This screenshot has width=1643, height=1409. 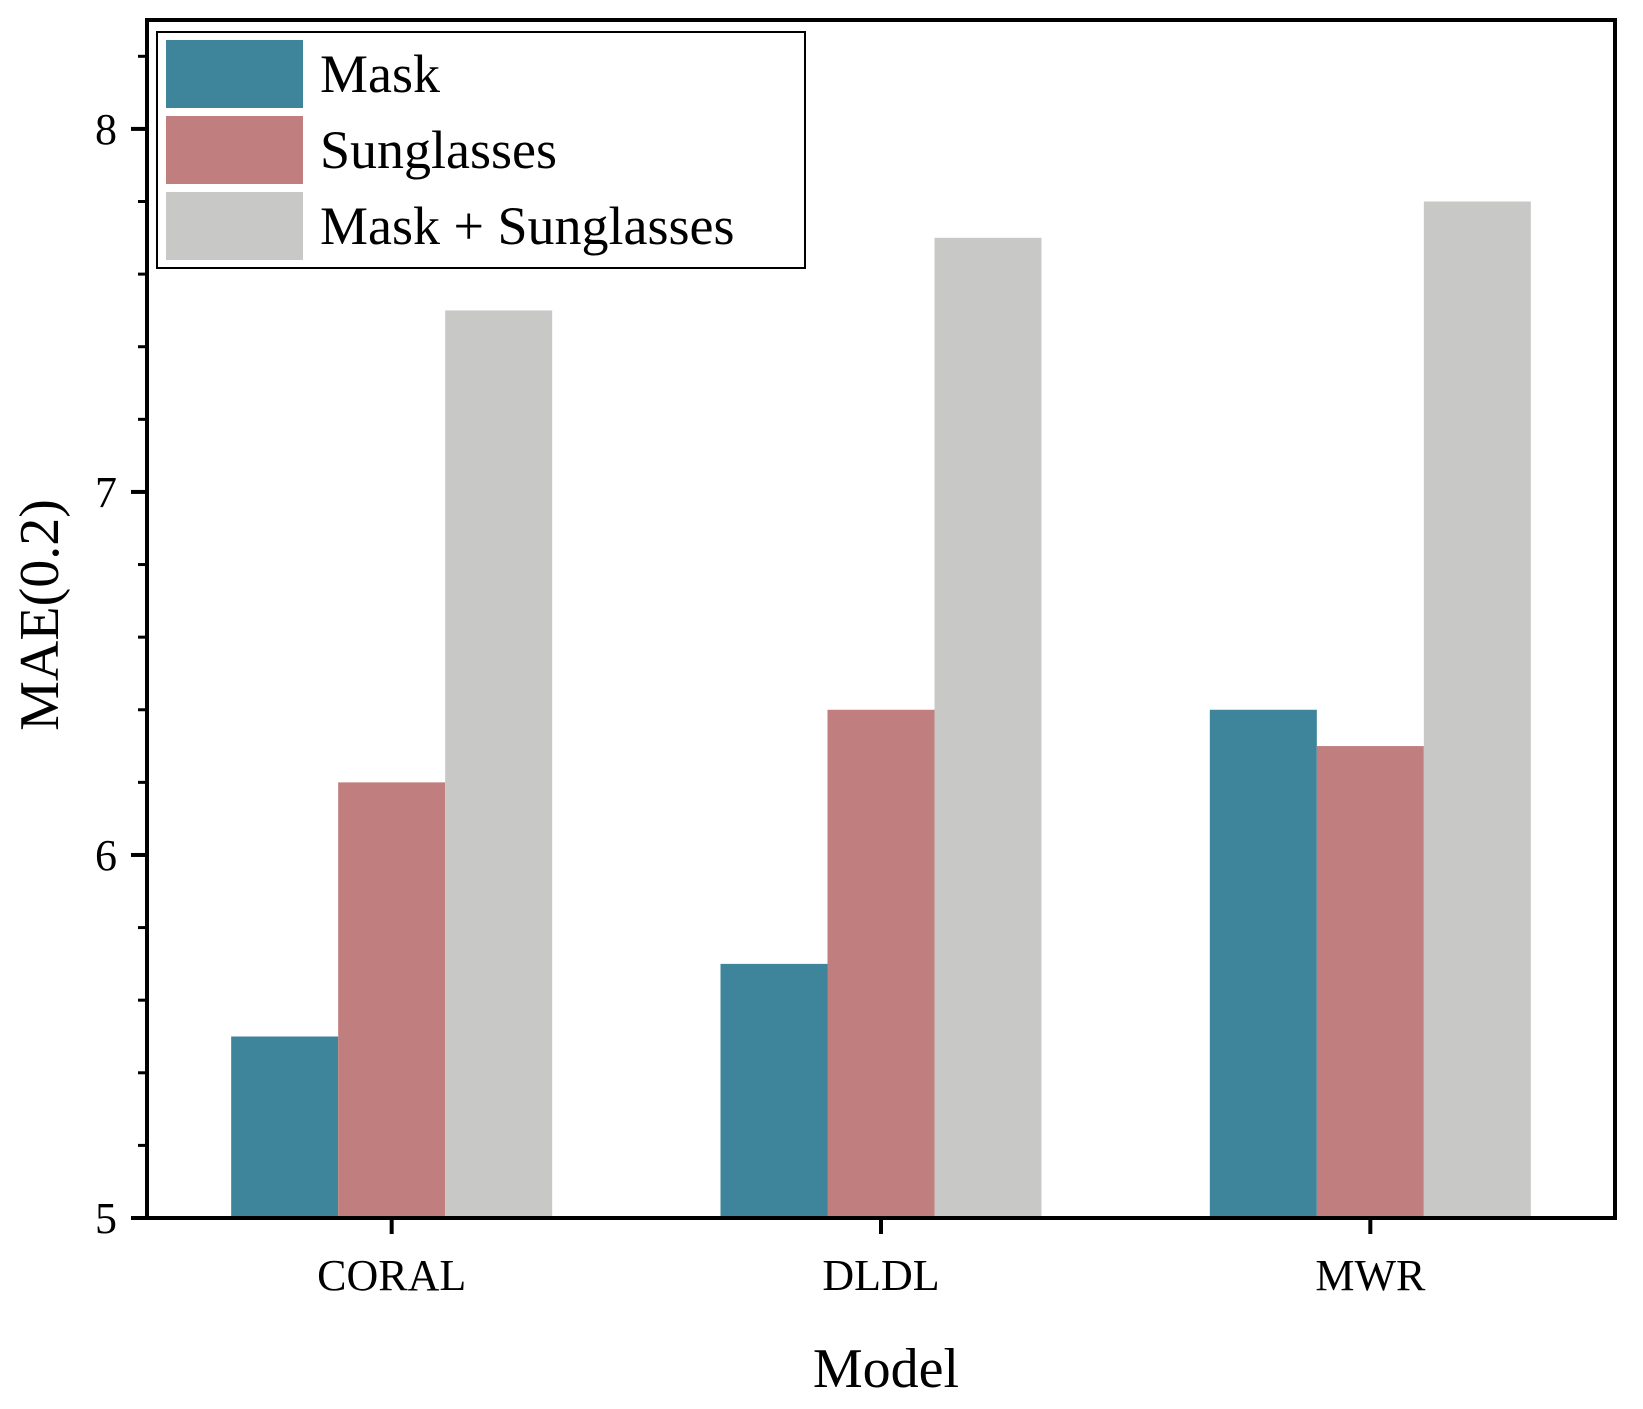 What do you see at coordinates (285, 1127) in the screenshot?
I see `bar-mask-coral` at bounding box center [285, 1127].